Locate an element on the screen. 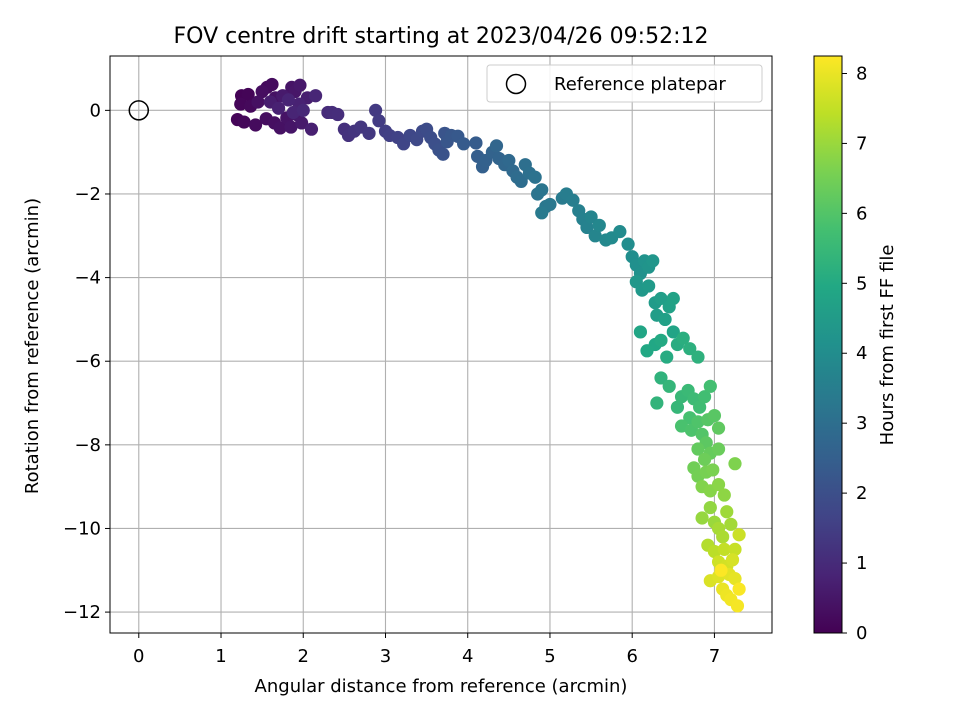 The height and width of the screenshot is (720, 960). y-tick-label: −10 is located at coordinates (82, 528).